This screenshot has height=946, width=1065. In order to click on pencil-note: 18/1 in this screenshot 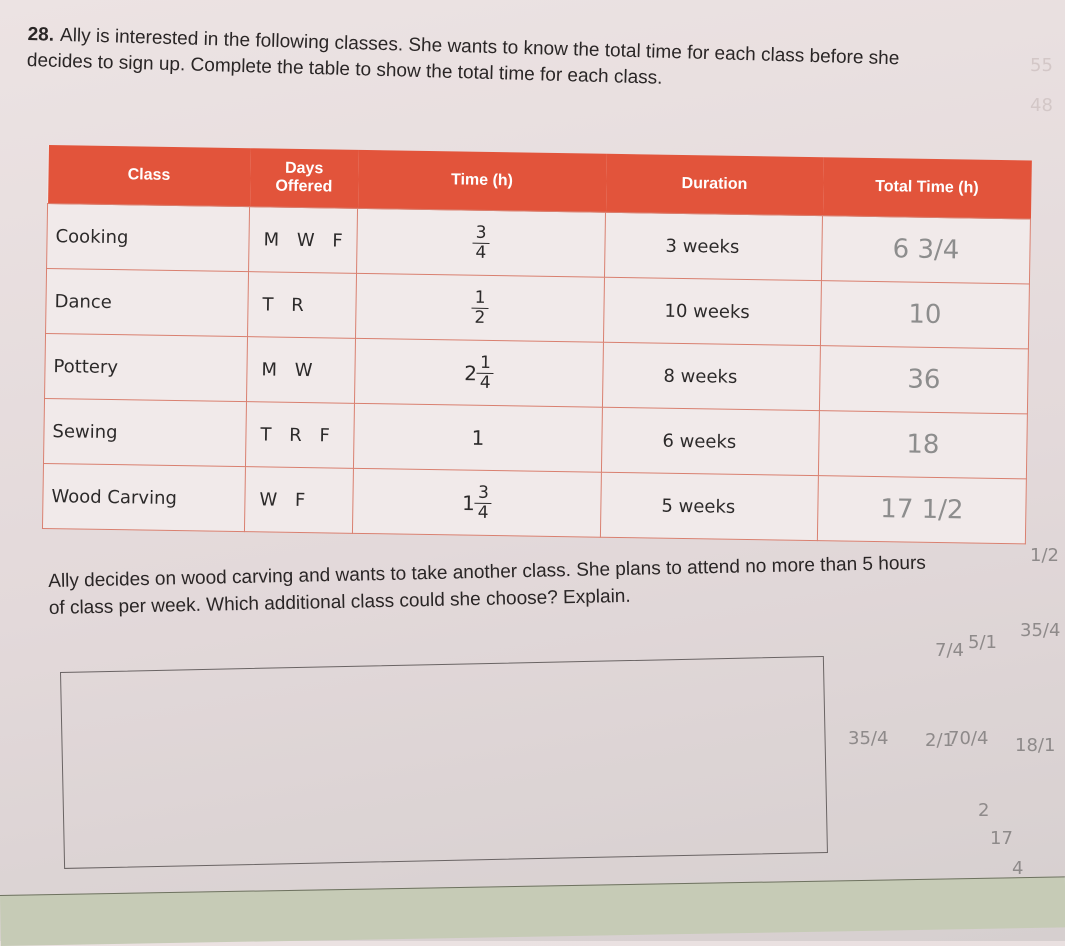, I will do `click(1035, 745)`.